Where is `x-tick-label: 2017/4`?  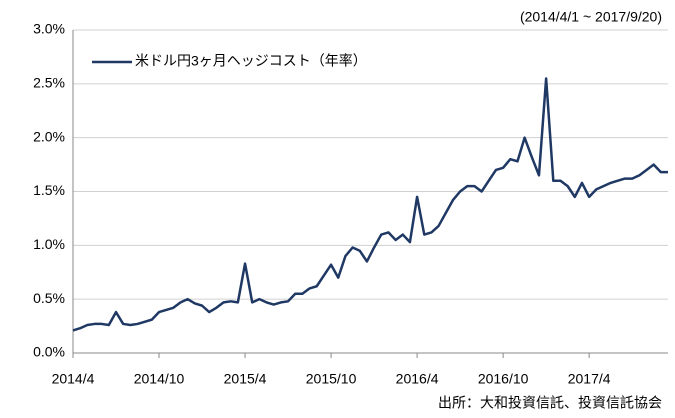 x-tick-label: 2017/4 is located at coordinates (589, 379).